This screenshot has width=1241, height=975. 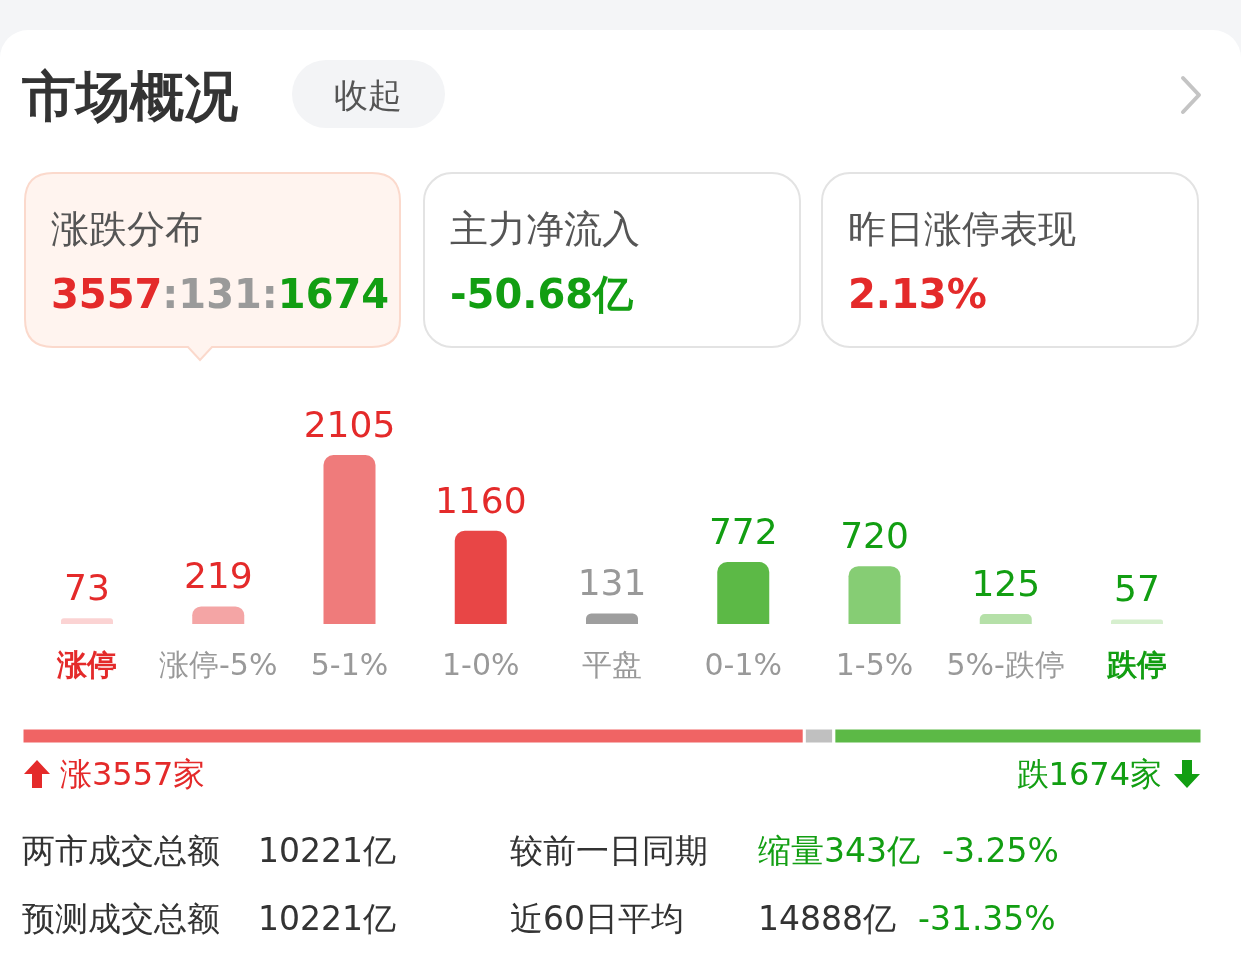 I want to click on text: 3557:131:1674, so click(x=220, y=294).